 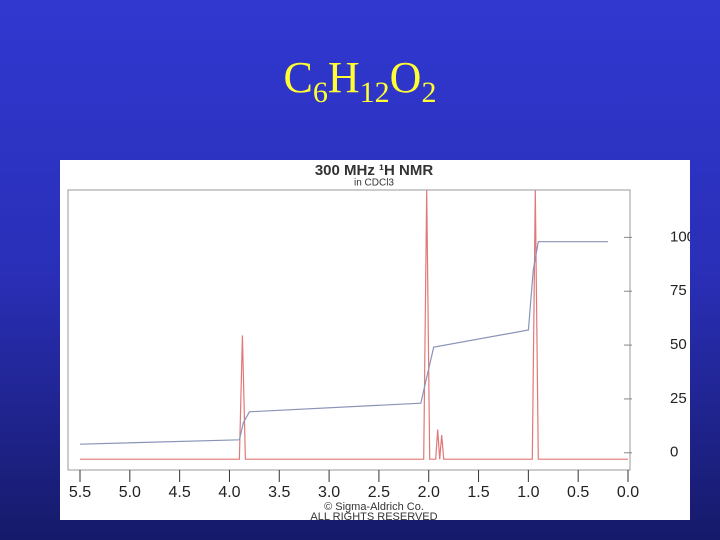 I want to click on x-tick-label: 0.0, so click(x=628, y=492).